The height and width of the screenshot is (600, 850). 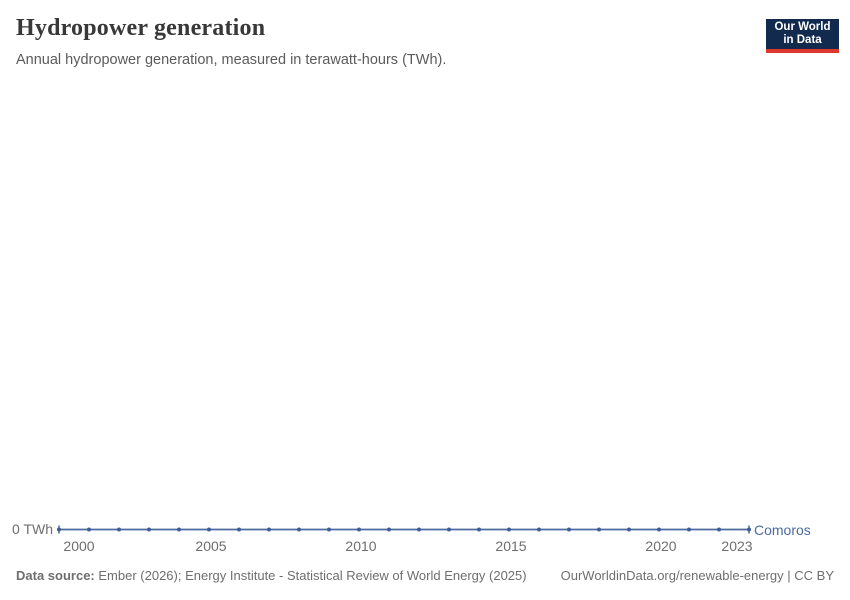 What do you see at coordinates (299, 529) in the screenshot?
I see `data-point-2008` at bounding box center [299, 529].